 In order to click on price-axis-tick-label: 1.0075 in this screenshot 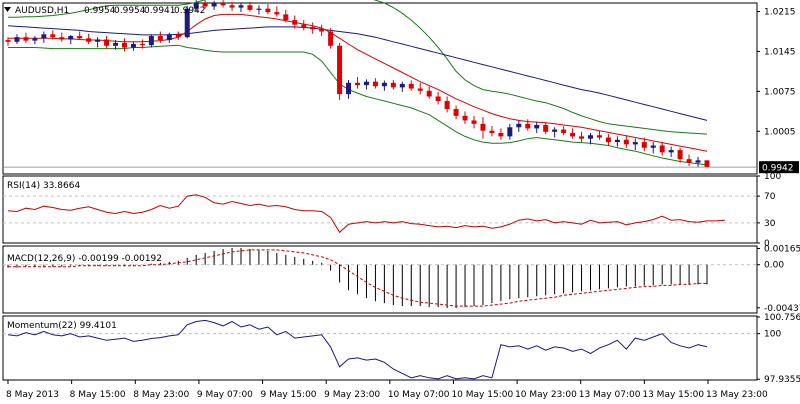, I will do `click(780, 92)`.